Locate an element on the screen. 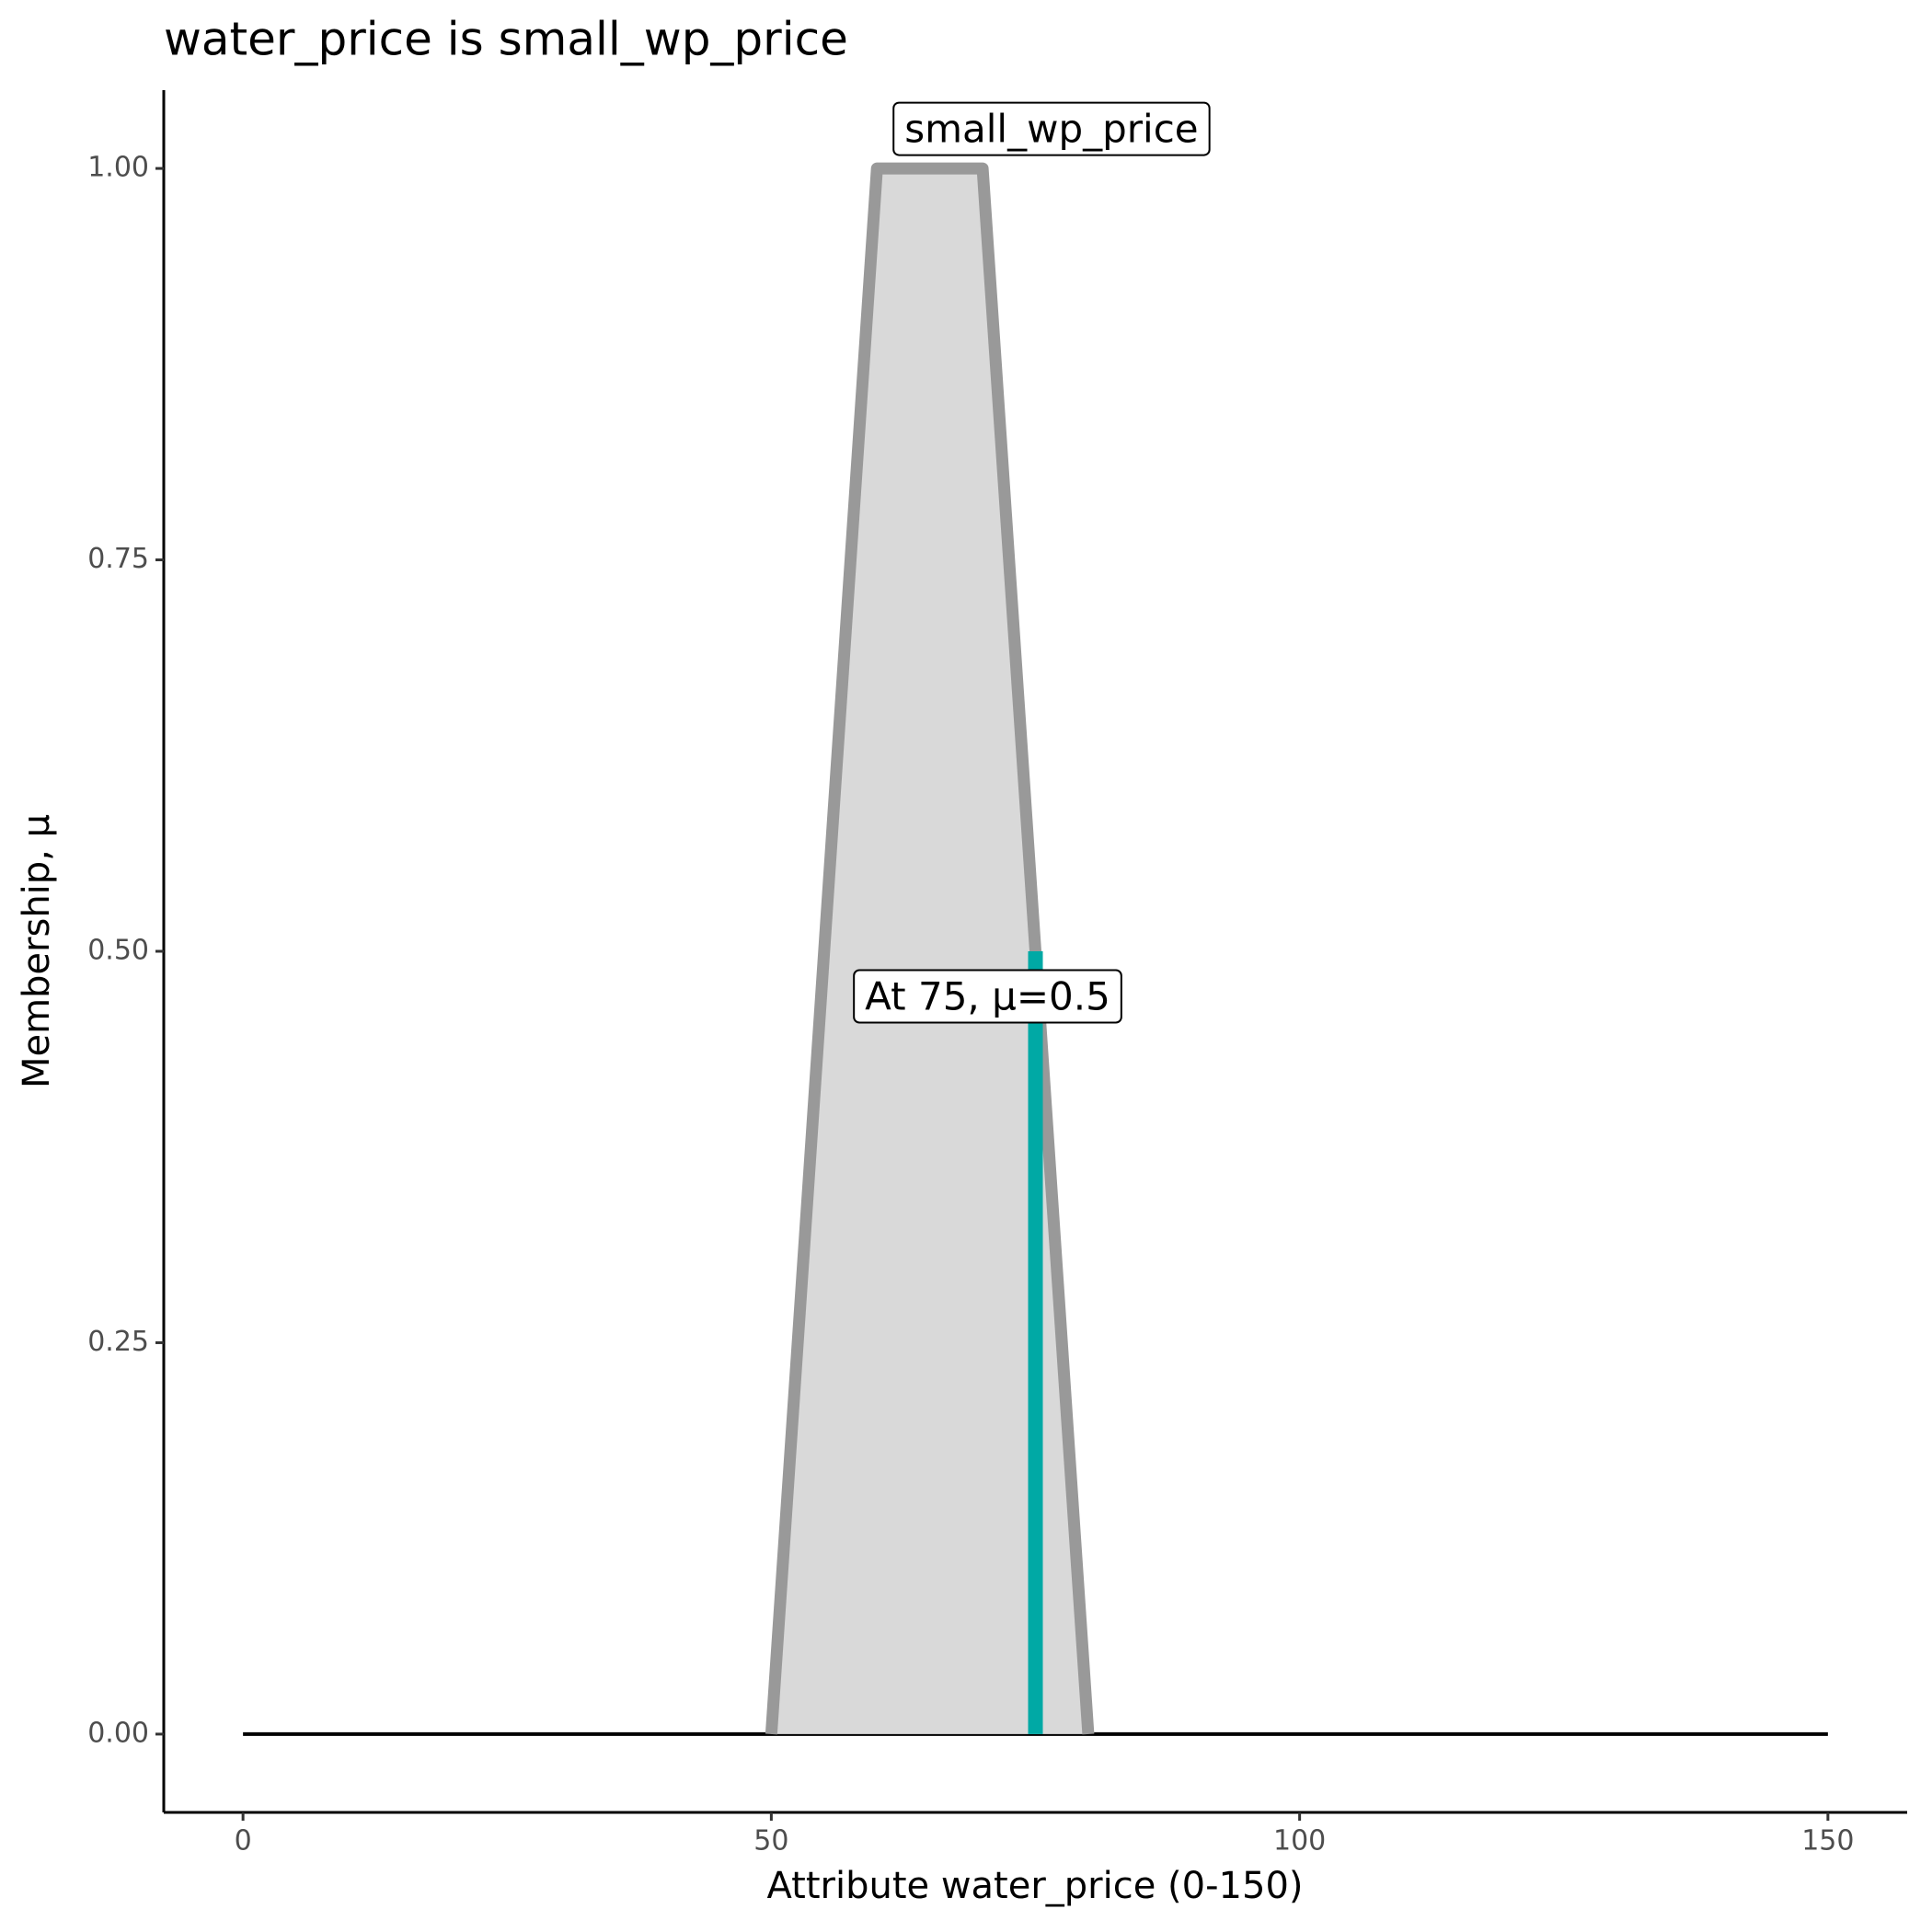  x-tick-label: 50 is located at coordinates (770, 1841).